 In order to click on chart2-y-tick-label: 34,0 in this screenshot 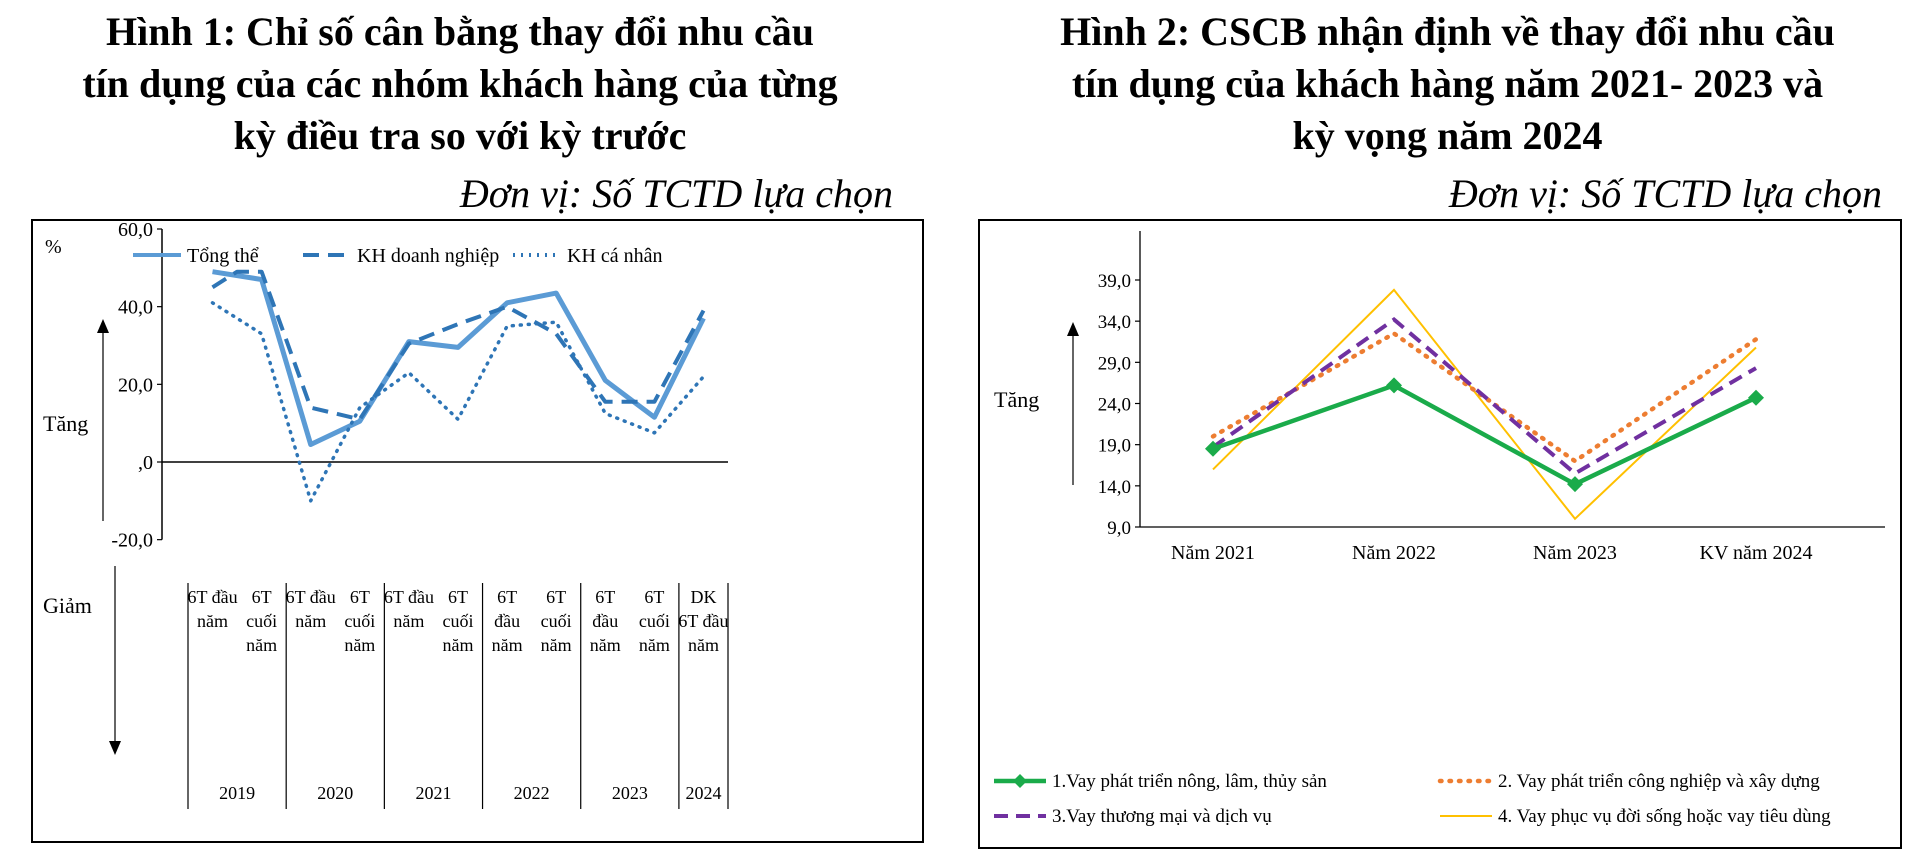, I will do `click(1114, 322)`.